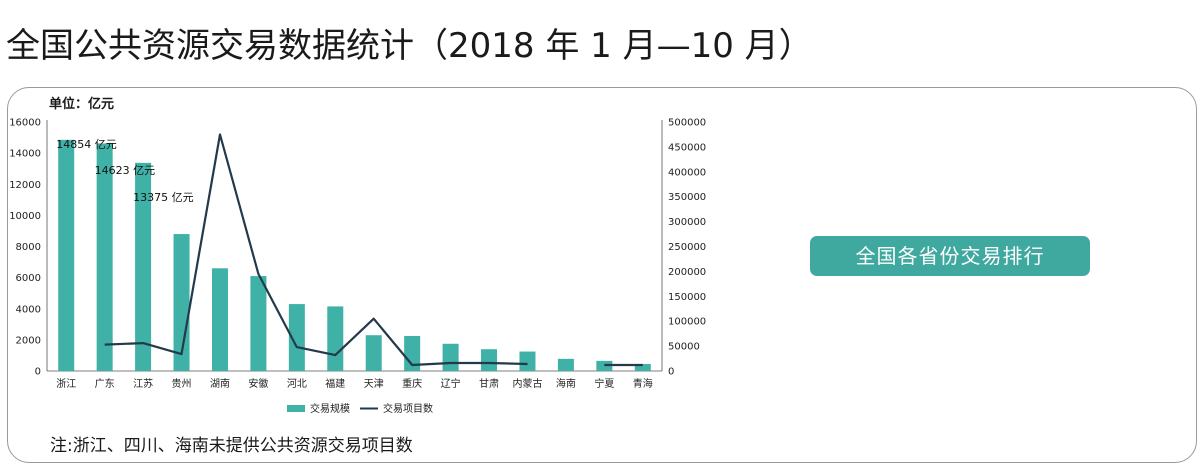 The height and width of the screenshot is (470, 1203). Describe the element at coordinates (25, 216) in the screenshot. I see `y-left-tick-label: 10000` at that location.